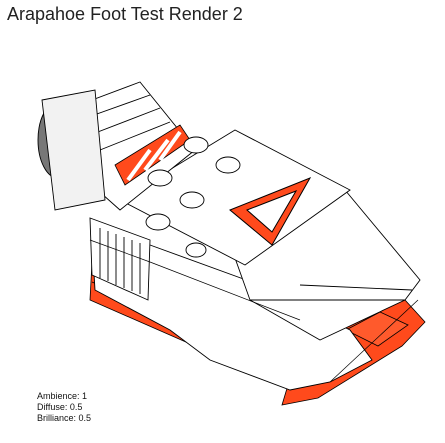  Describe the element at coordinates (120, 261) in the screenshot. I see `grille-lines` at that location.